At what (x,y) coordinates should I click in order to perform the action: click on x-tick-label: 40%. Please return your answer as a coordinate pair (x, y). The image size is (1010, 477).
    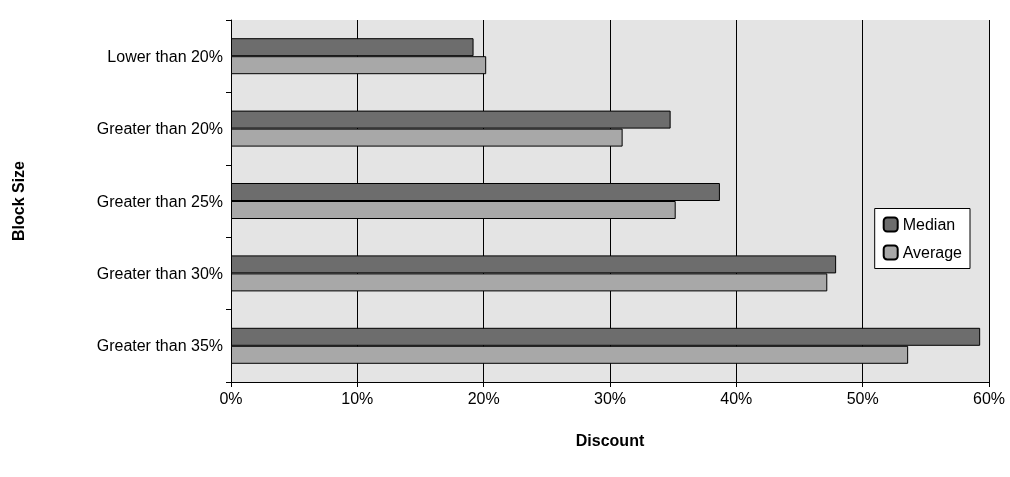
    Looking at the image, I should click on (736, 398).